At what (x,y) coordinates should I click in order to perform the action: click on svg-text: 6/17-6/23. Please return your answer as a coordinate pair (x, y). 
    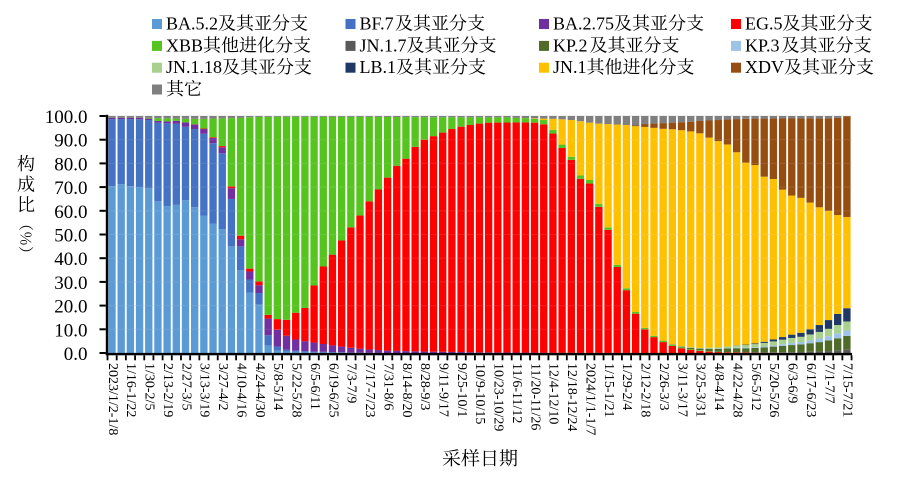
    Looking at the image, I should click on (810, 390).